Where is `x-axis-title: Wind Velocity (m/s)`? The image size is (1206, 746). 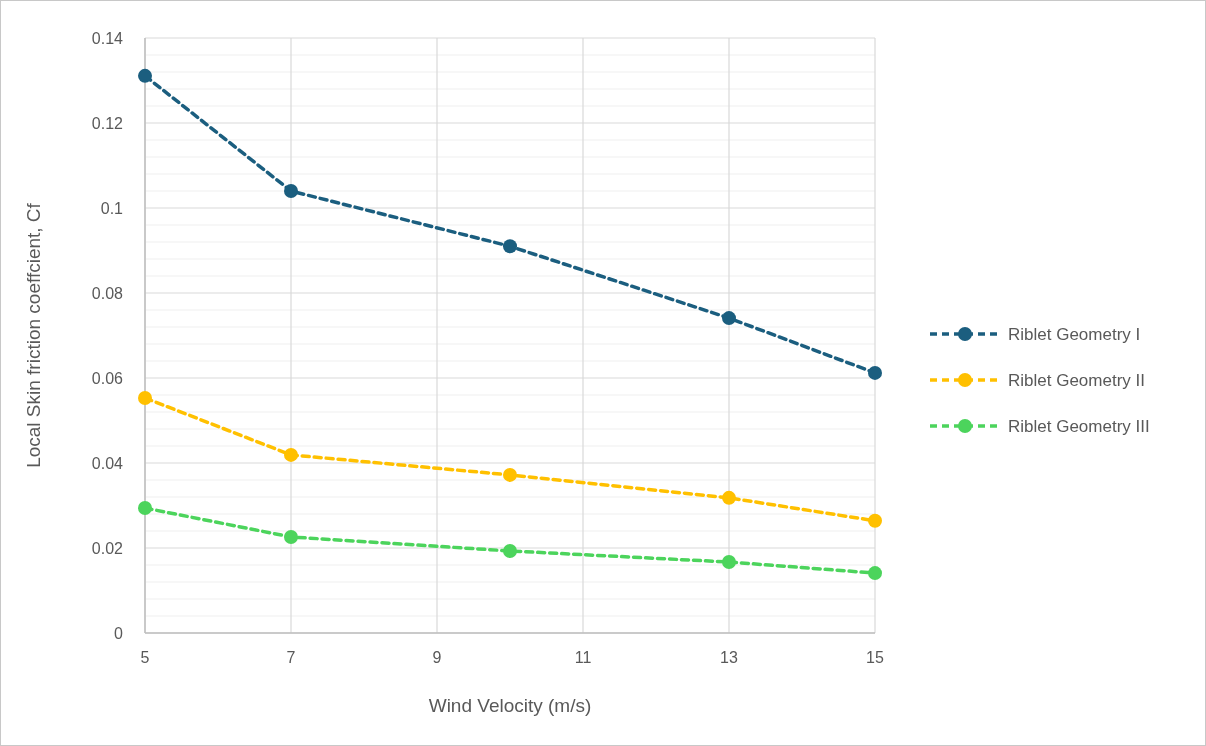 x-axis-title: Wind Velocity (m/s) is located at coordinates (510, 705).